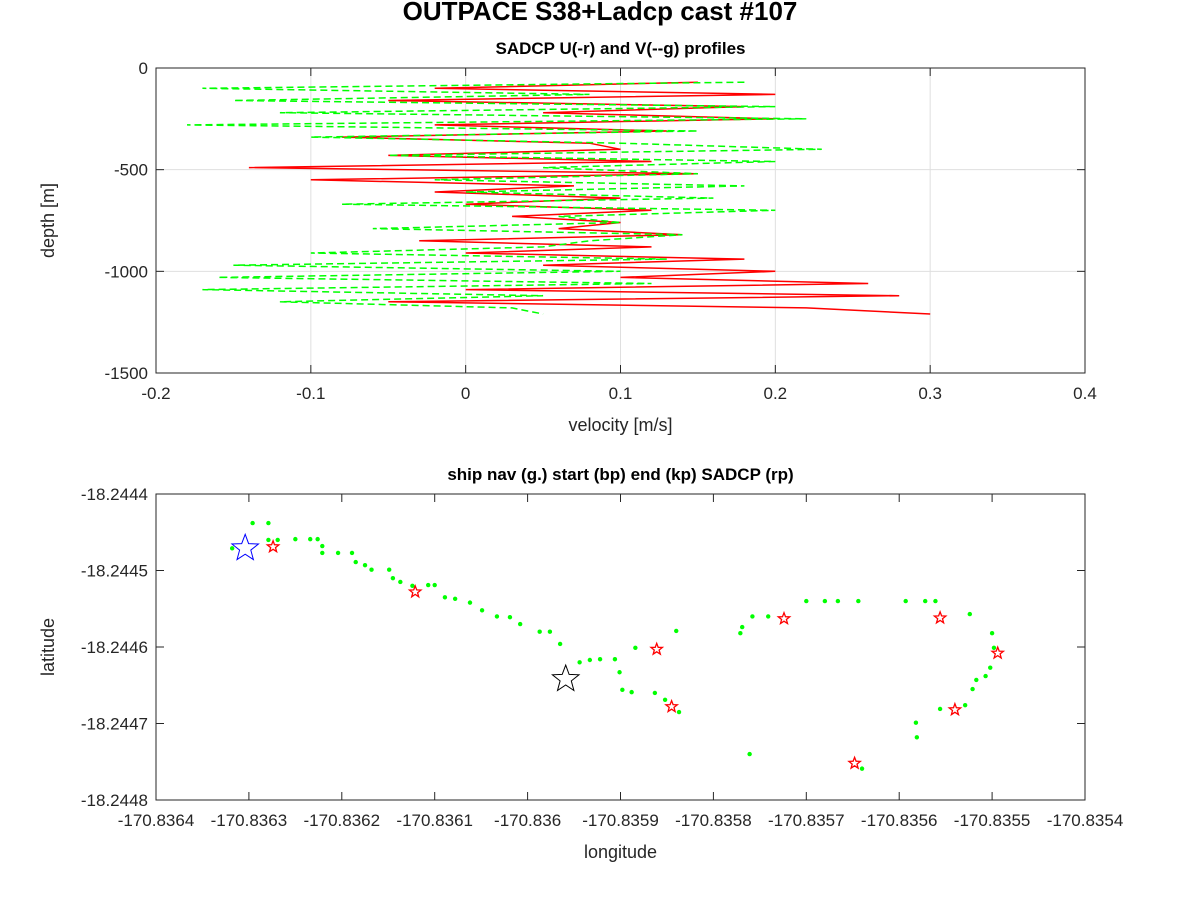  What do you see at coordinates (114, 494) in the screenshot?
I see `y-tick-label: -18.2444` at bounding box center [114, 494].